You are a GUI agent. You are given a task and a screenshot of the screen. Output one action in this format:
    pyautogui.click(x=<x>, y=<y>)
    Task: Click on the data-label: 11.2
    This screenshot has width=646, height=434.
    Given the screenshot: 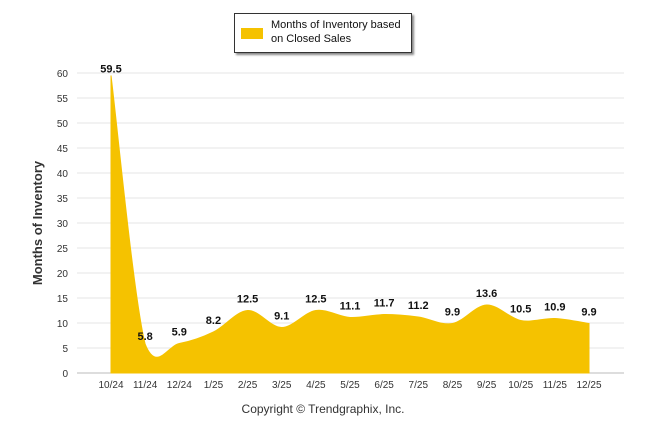 What is the action you would take?
    pyautogui.click(x=418, y=306)
    